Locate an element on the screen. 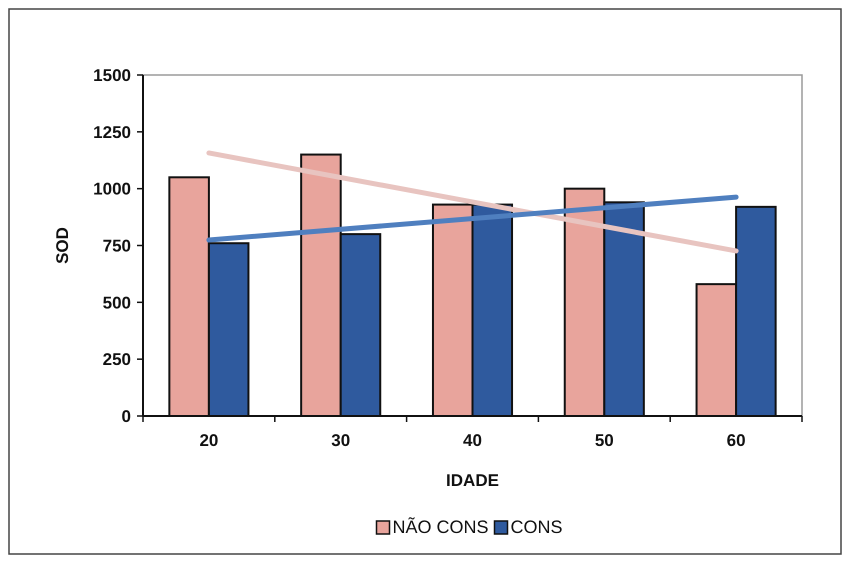  x-tick-label: 60 is located at coordinates (736, 440).